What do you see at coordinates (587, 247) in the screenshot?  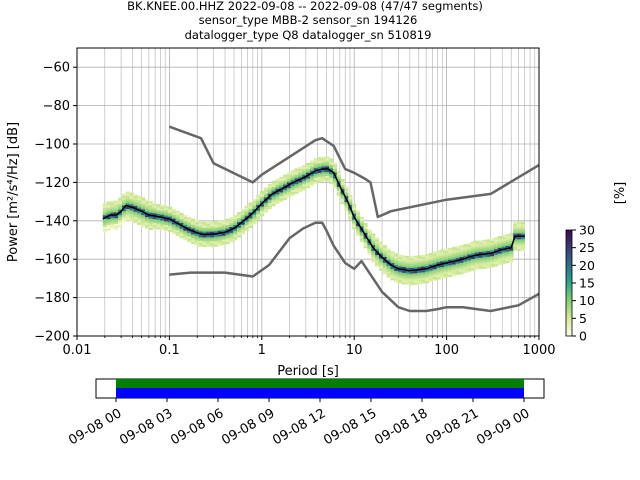 I see `colorbar-tick-label: 25` at bounding box center [587, 247].